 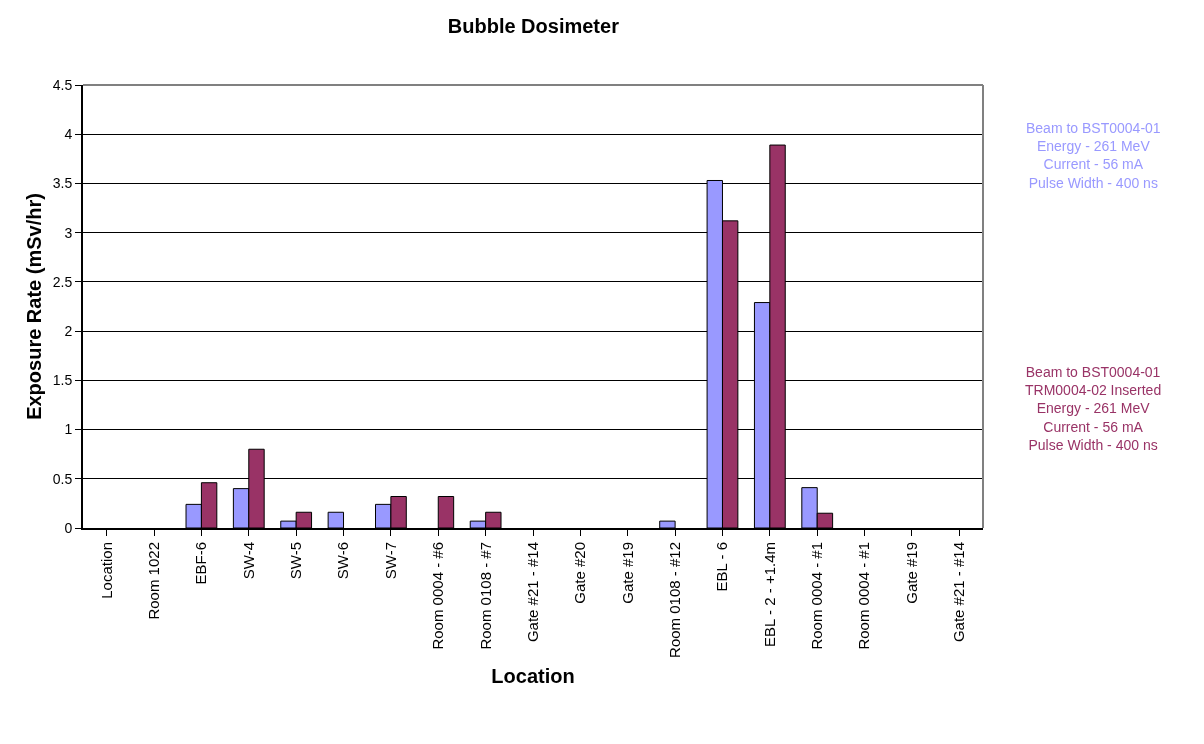 What do you see at coordinates (533, 25) in the screenshot?
I see `chart-title: Bubble Dosimeter` at bounding box center [533, 25].